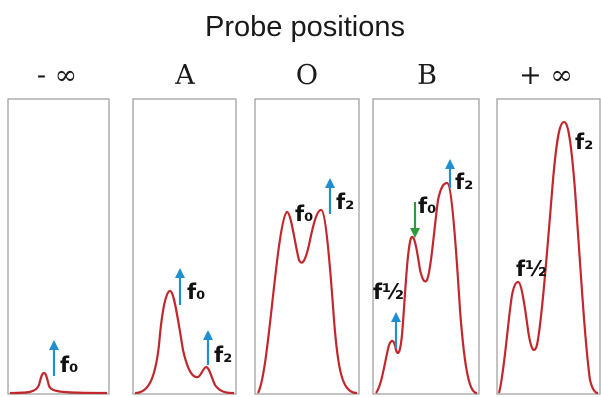 The image size is (601, 397). I want to click on panel-o: f₀ f₂, so click(307, 246).